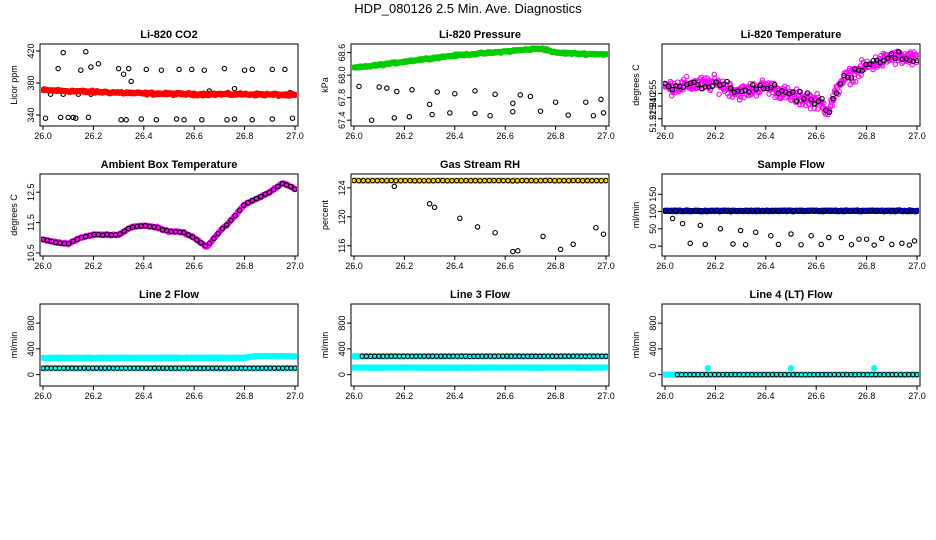 The image size is (936, 540). I want to click on y-tick-label: 340, so click(31, 114).